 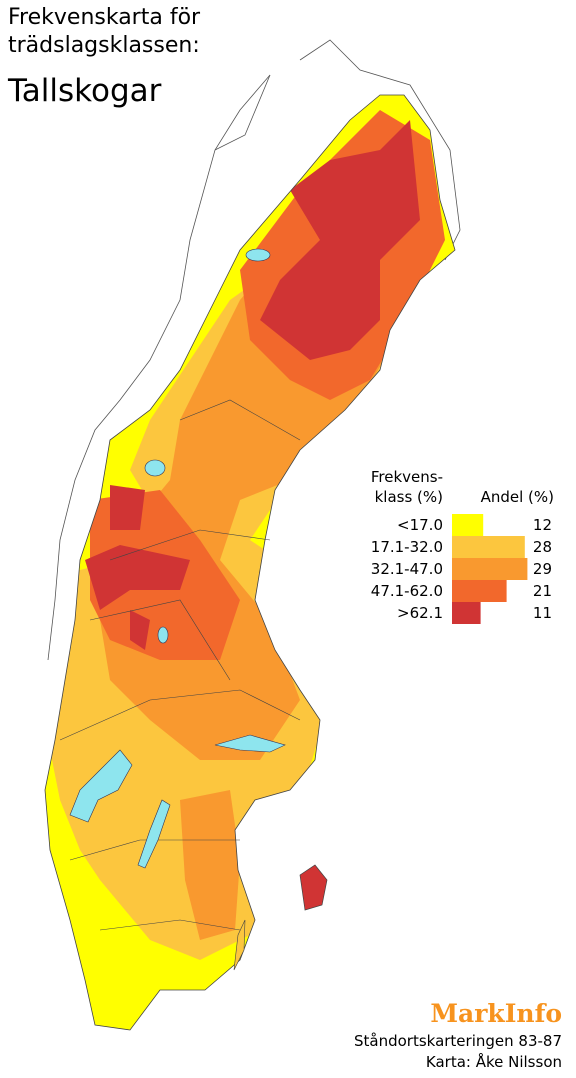 I want to click on legend-header: klass (%), so click(x=409, y=497).